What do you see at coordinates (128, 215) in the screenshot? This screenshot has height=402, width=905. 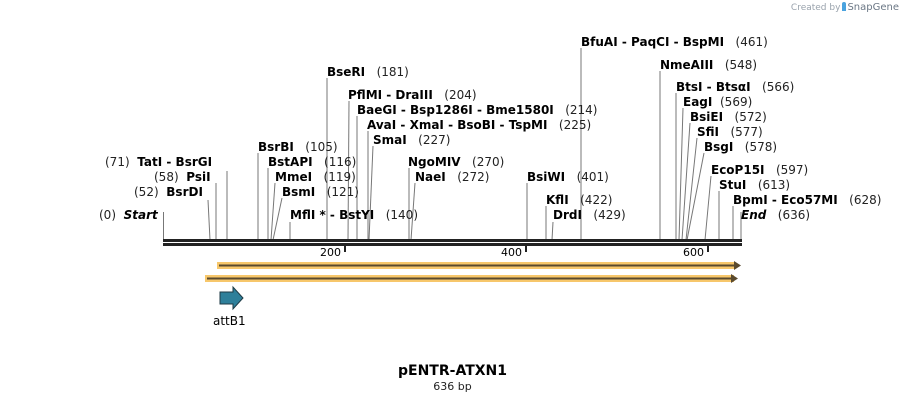 I see `site-start: (0) Start` at bounding box center [128, 215].